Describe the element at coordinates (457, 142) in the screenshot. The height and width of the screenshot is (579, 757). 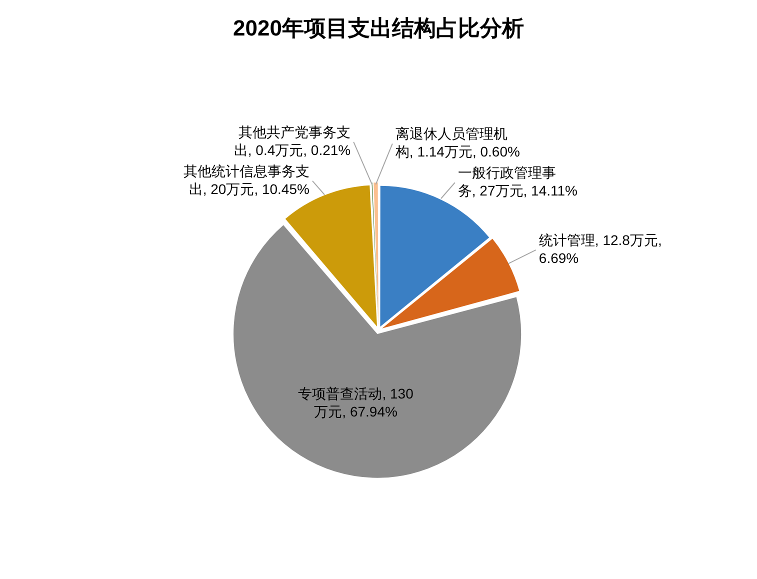
I see `slice-label: 离退休人员管理机构, 1.14万元, 0.60%` at that location.